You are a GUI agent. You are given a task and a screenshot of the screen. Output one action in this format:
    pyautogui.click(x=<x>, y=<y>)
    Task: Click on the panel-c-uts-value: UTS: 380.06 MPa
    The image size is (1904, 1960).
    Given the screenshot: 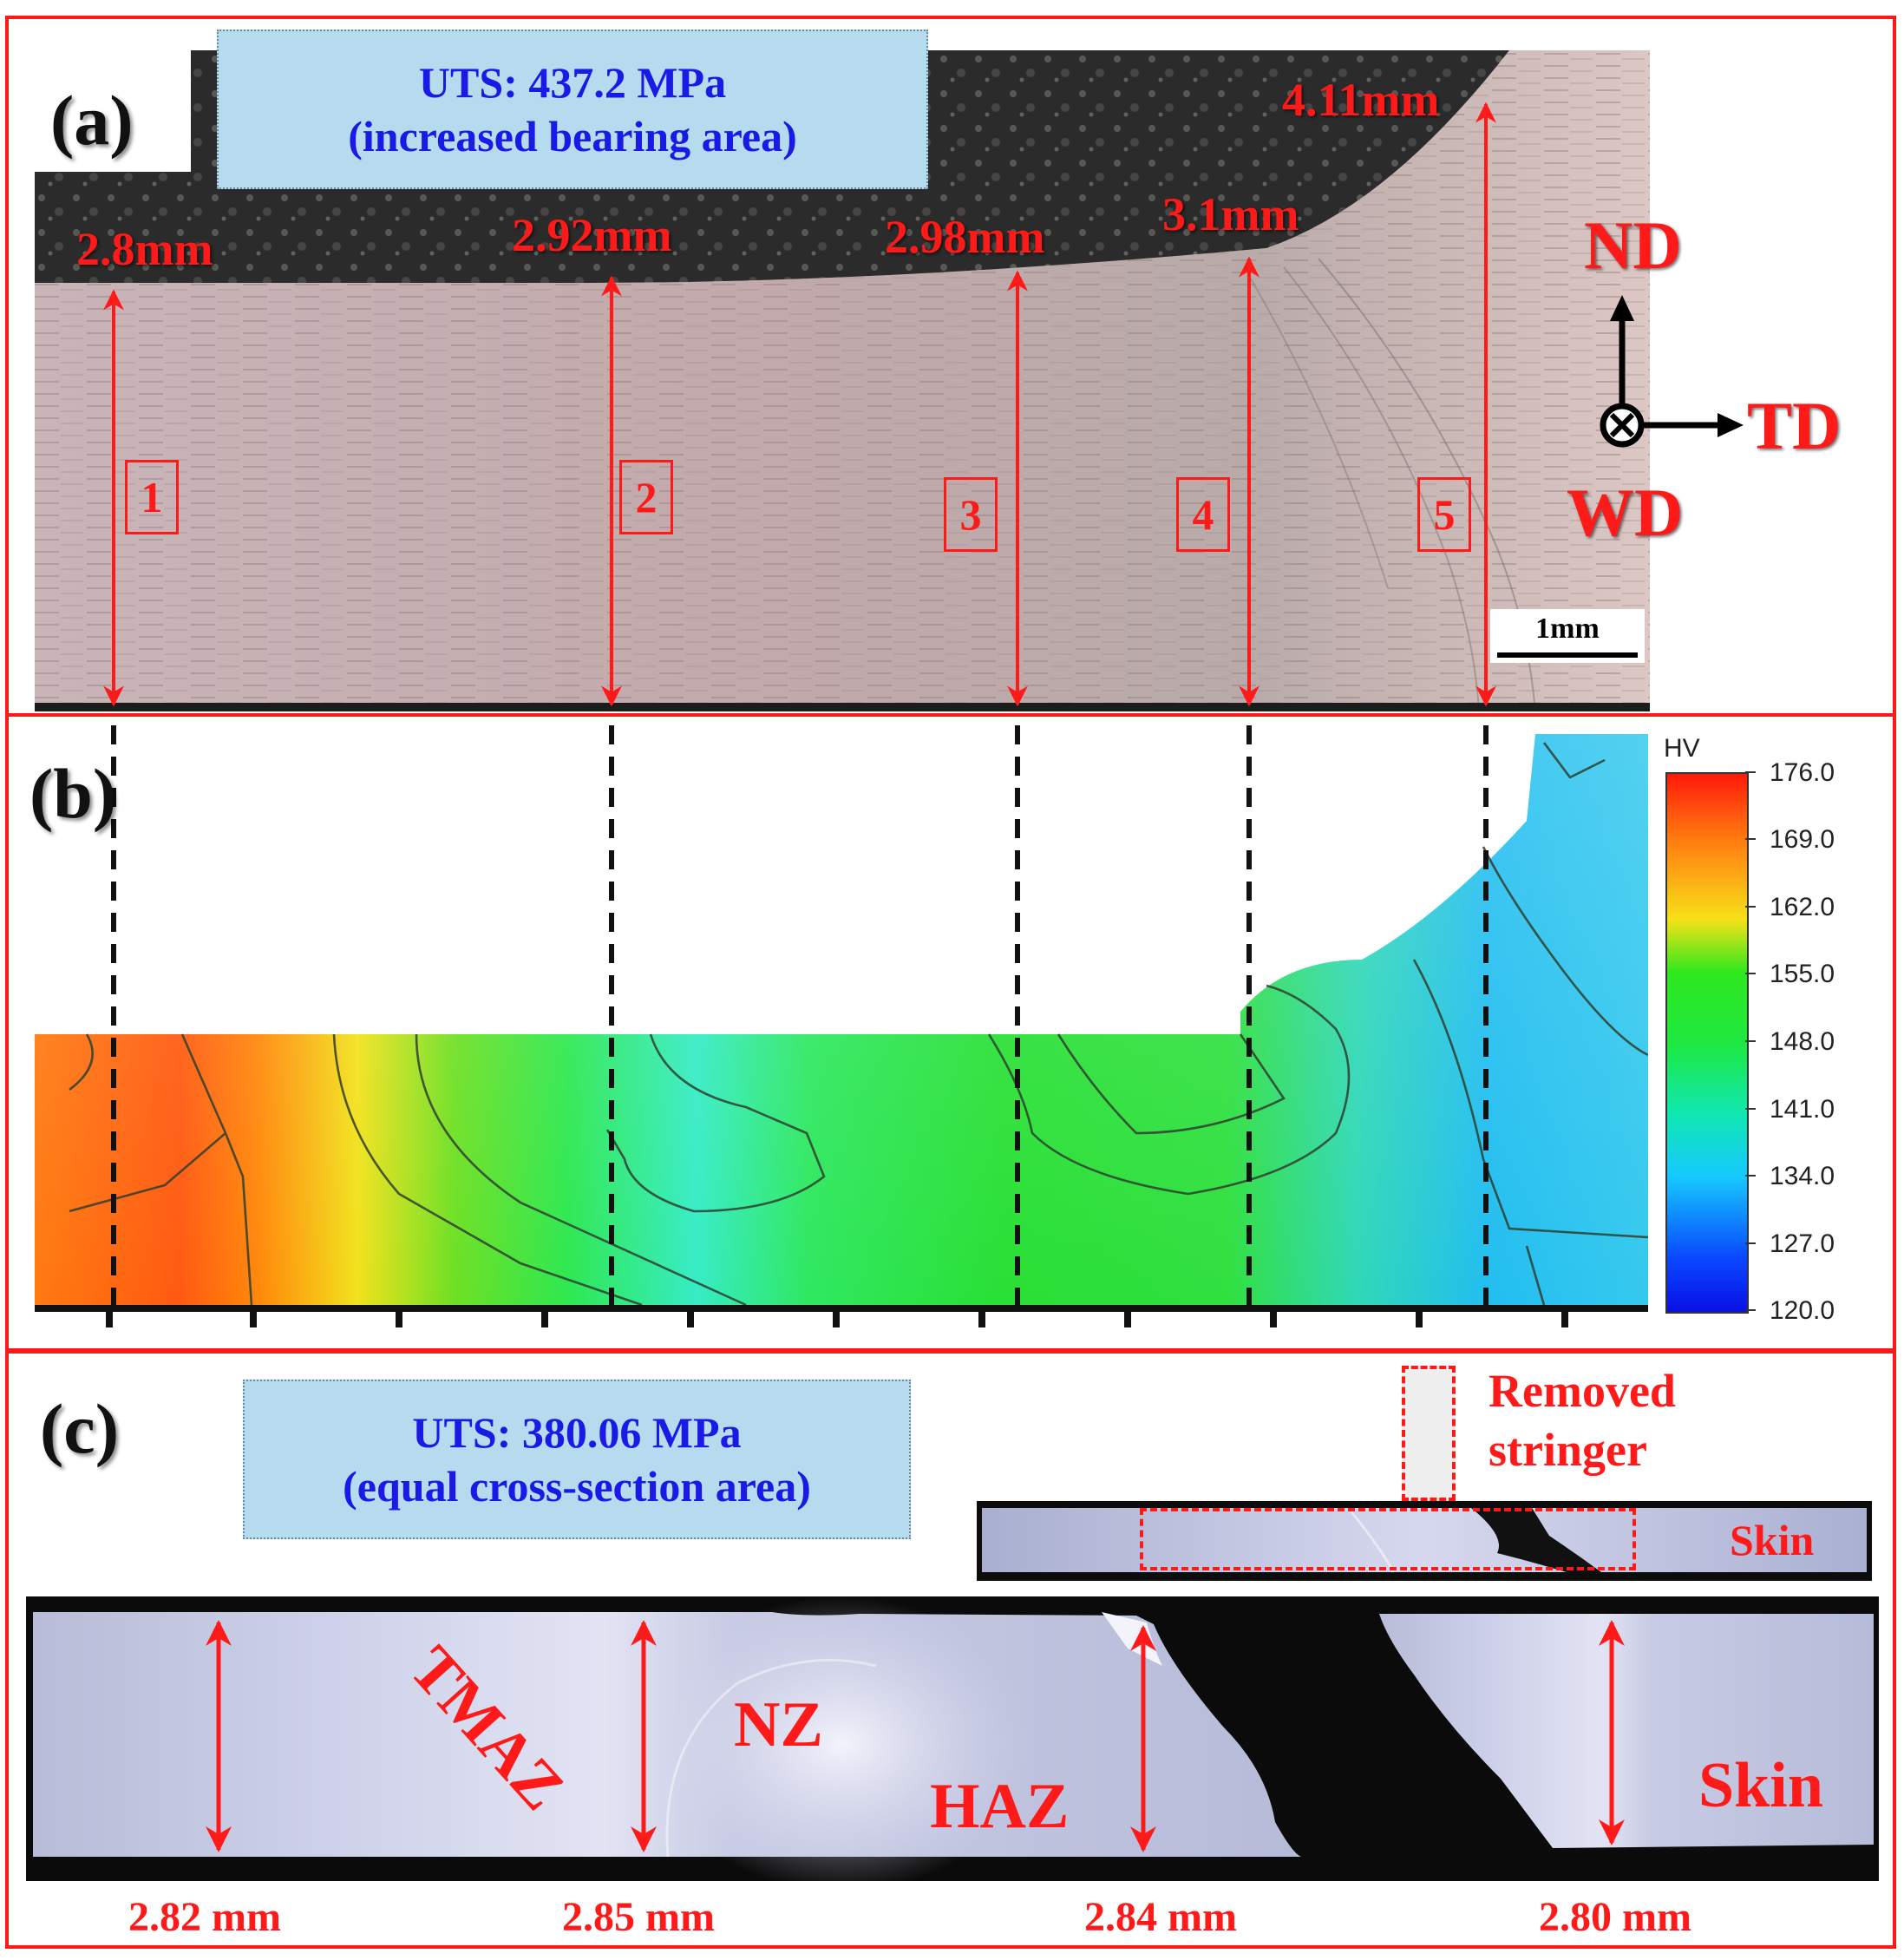 What is the action you would take?
    pyautogui.click(x=577, y=1432)
    